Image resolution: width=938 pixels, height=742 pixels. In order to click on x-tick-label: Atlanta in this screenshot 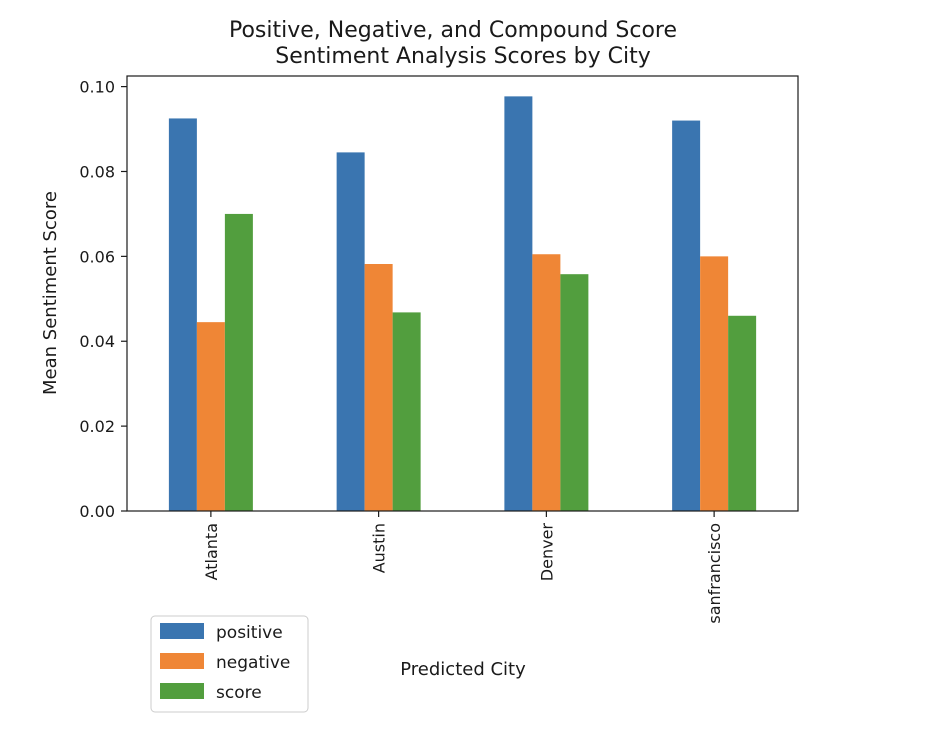, I will do `click(211, 551)`.